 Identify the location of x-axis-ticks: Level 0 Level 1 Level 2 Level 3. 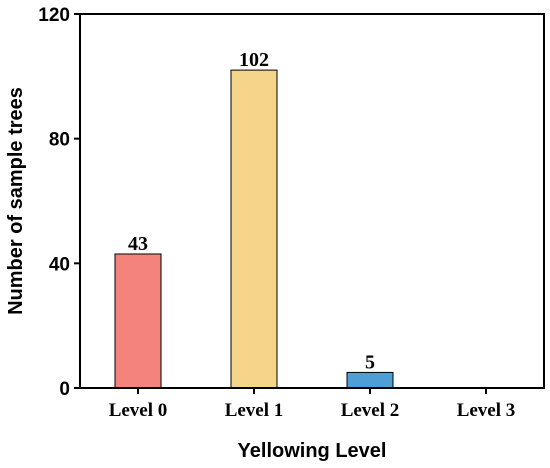
(312, 404).